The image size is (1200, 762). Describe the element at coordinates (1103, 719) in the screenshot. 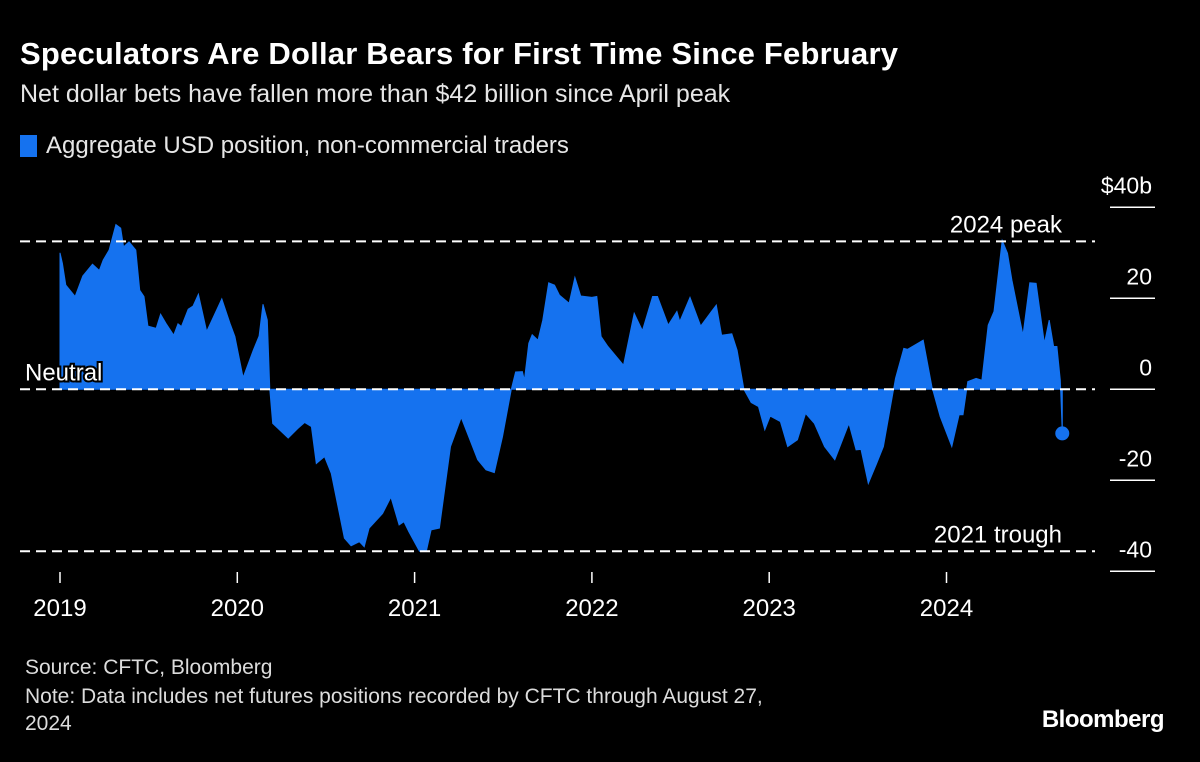

I see `bloomberg-logo: Bloomberg` at that location.